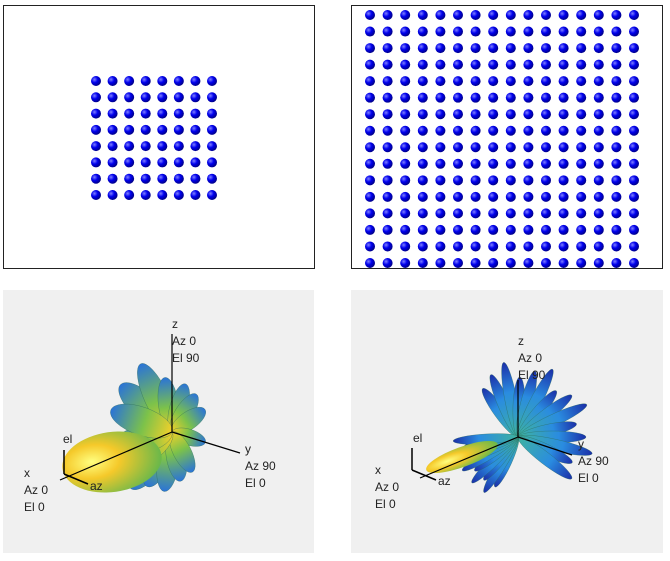 The width and height of the screenshot is (670, 561). I want to click on axis-el: El 90, so click(186, 358).